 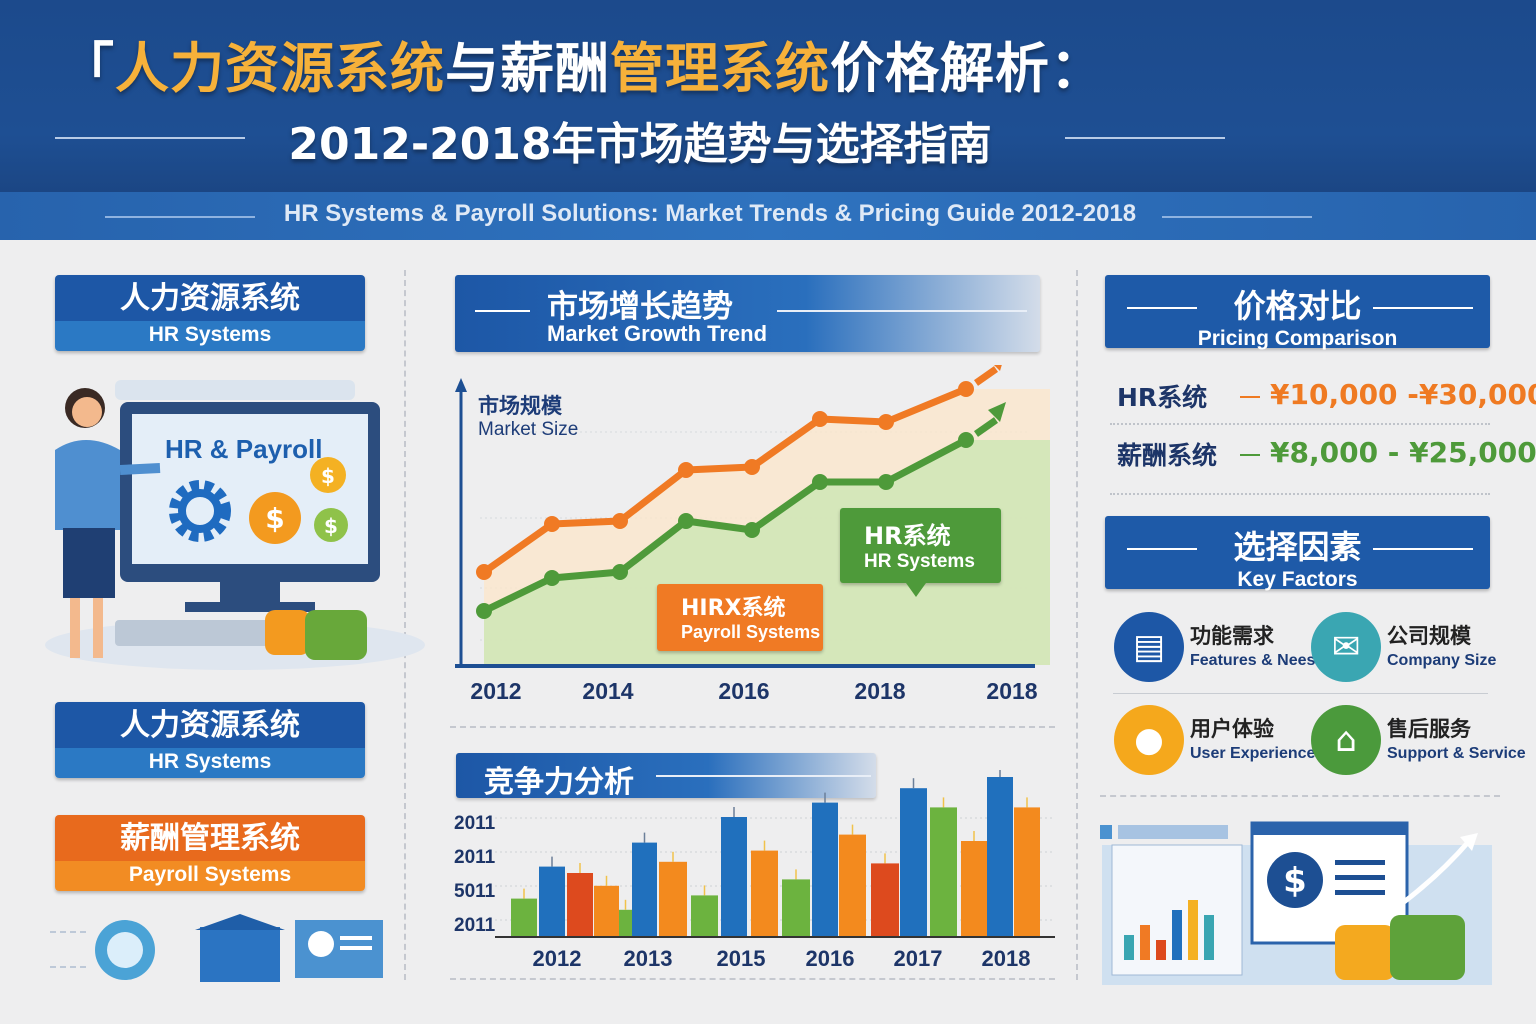 What do you see at coordinates (986, 376) in the screenshot?
I see `trend-arrow` at bounding box center [986, 376].